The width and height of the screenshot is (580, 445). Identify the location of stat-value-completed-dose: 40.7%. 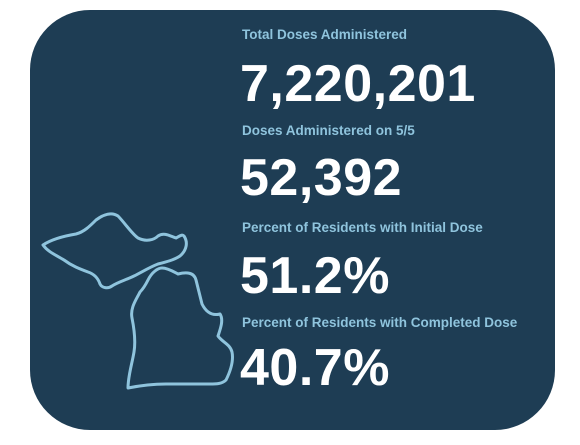
(315, 368).